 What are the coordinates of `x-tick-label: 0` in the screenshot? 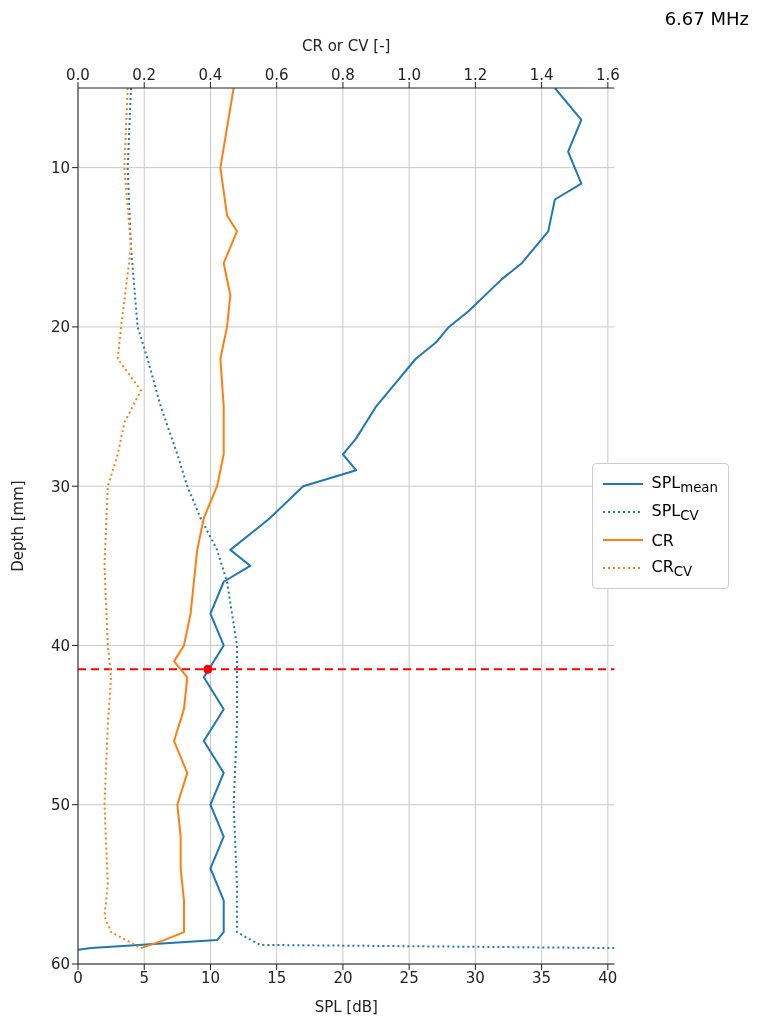 It's located at (78, 977).